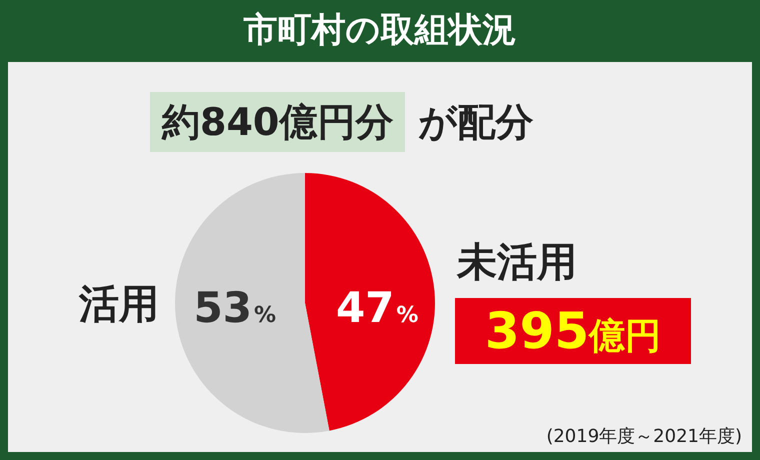  I want to click on data-label: 47%, so click(377, 307).